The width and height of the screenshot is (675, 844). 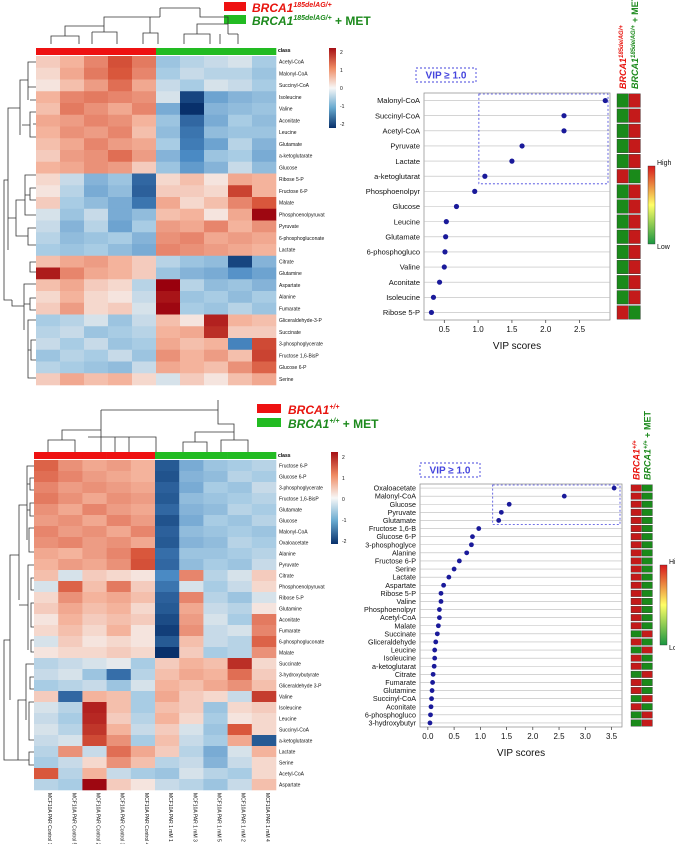 I want to click on vip-x-tick-label: 3.0, so click(x=586, y=736).